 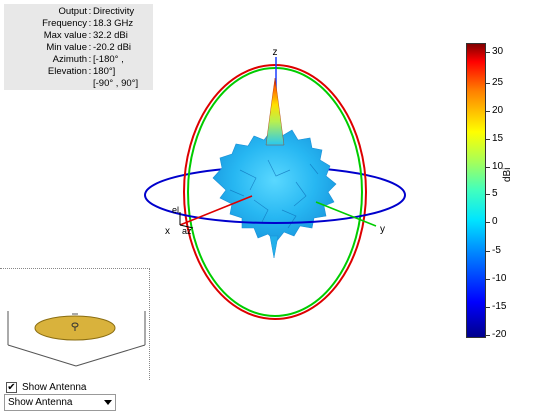 I want to click on colorbar-label: 20, so click(x=498, y=110).